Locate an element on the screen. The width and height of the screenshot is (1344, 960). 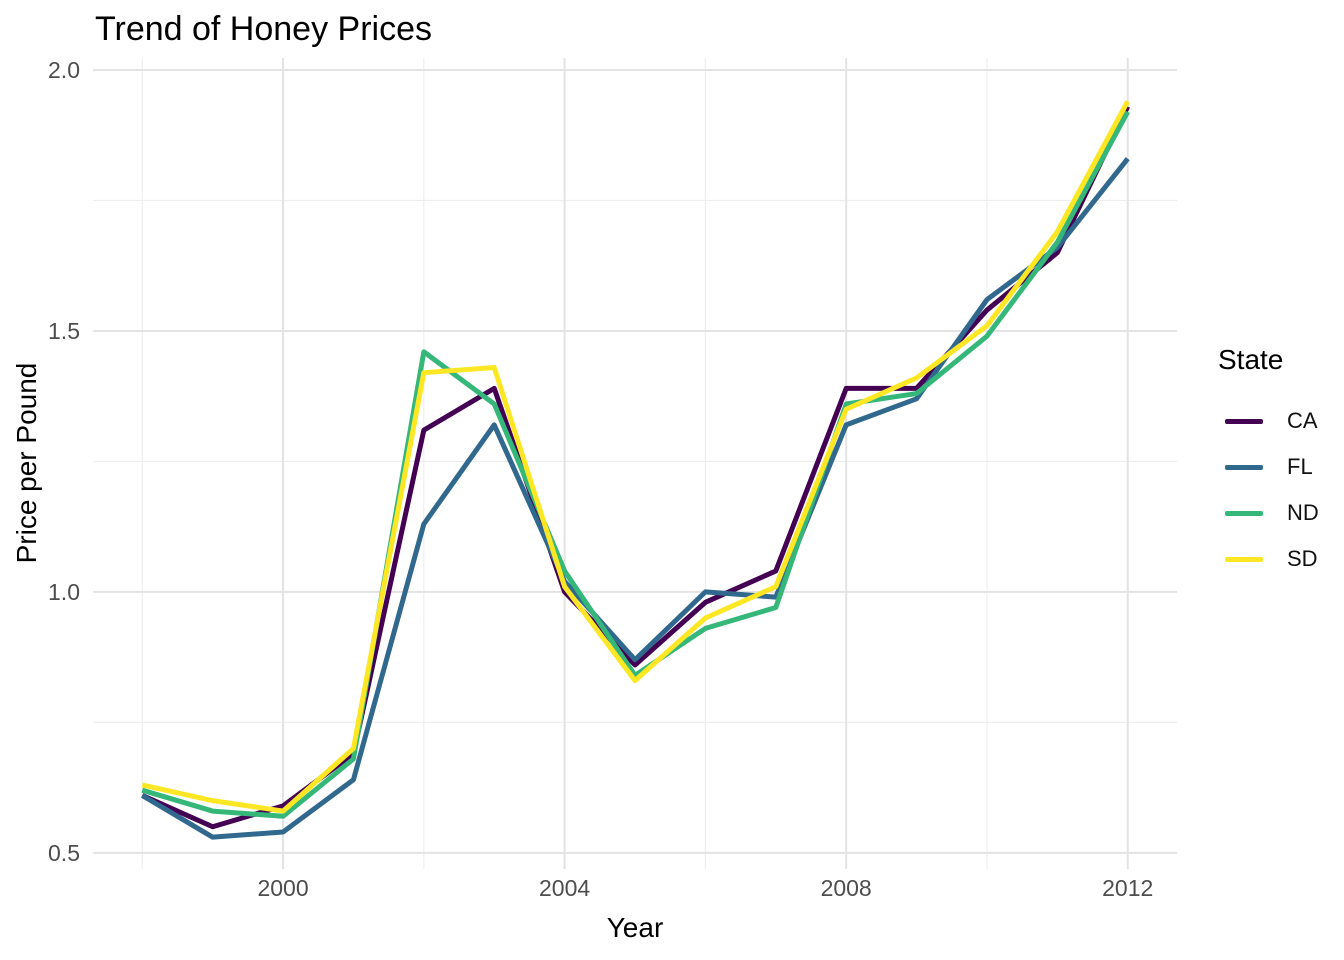
legend-key-line-SD is located at coordinates (1244, 559).